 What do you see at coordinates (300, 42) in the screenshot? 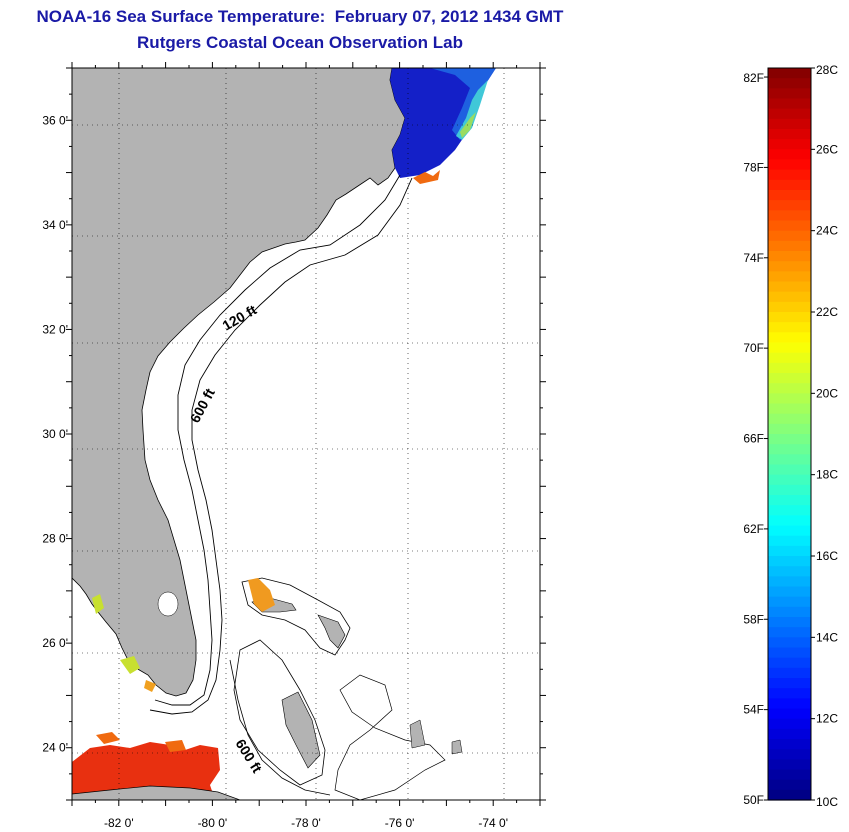
I see `chart-subtitle: Rutgers Coastal Ocean Observation Lab` at bounding box center [300, 42].